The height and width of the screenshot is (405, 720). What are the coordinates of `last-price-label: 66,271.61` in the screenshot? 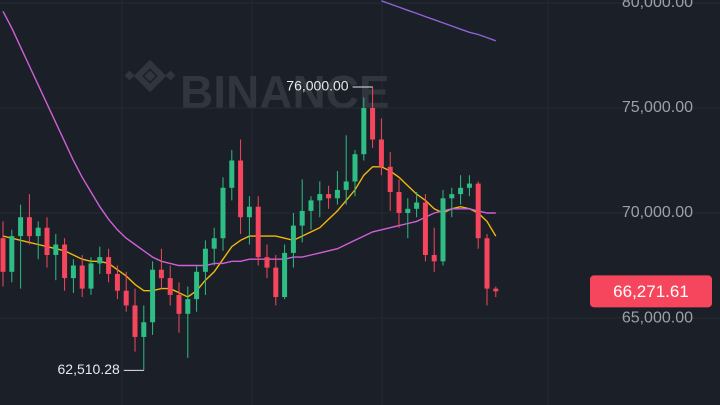 It's located at (651, 291).